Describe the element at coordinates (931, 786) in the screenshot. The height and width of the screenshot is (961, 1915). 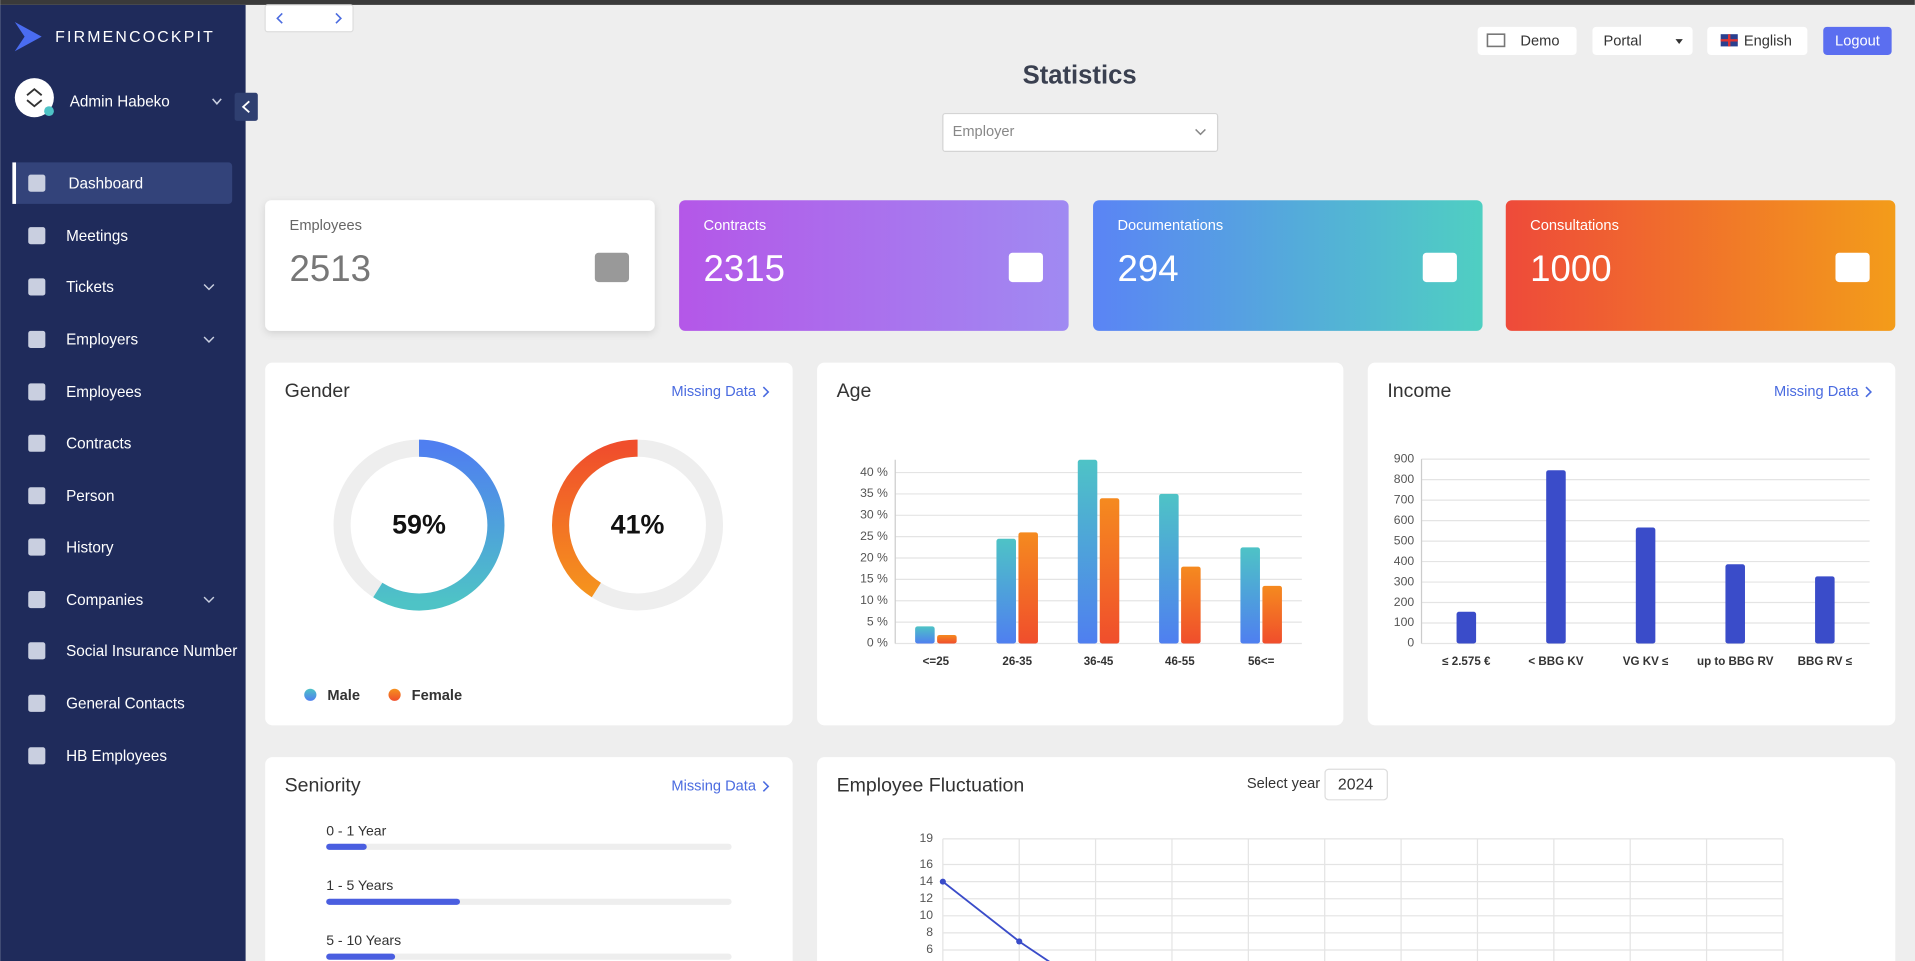
I see `panel-title: Employee Fluctuation` at that location.